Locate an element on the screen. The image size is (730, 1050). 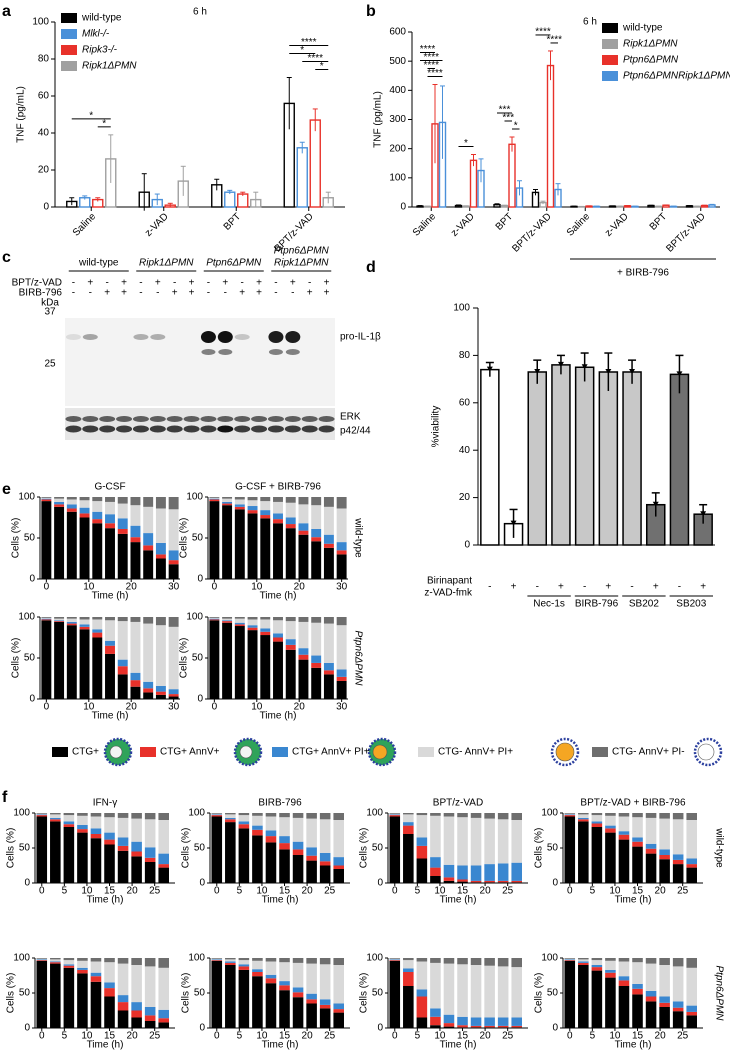
x-tick-label: 20 is located at coordinates (300, 707).